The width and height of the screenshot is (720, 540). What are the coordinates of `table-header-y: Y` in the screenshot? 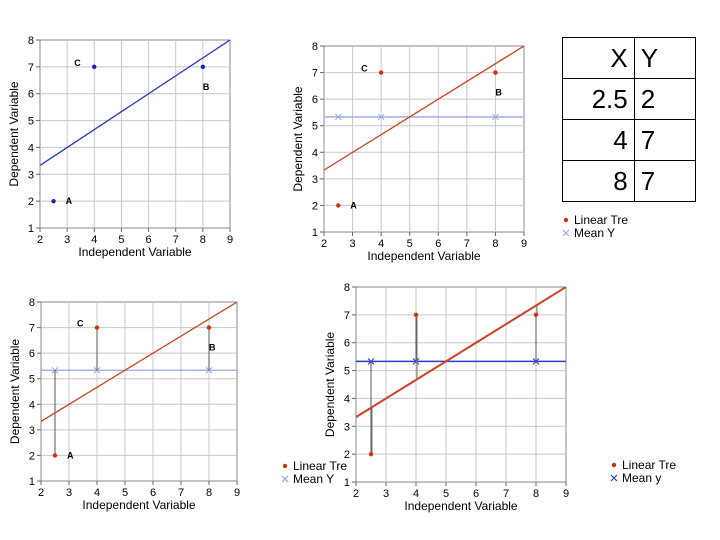 It's located at (665, 58).